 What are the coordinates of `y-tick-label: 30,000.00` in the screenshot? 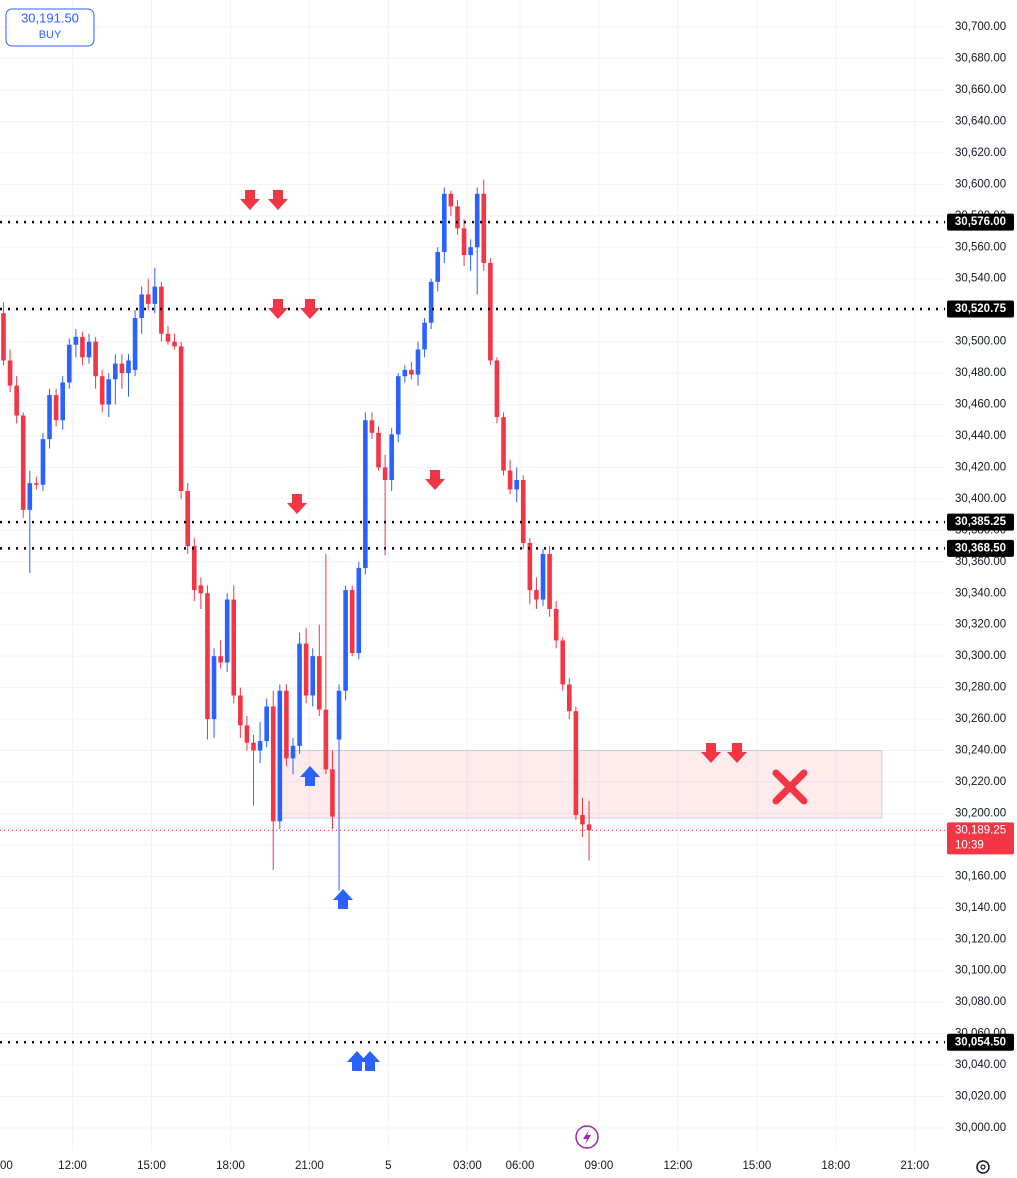 It's located at (980, 1128).